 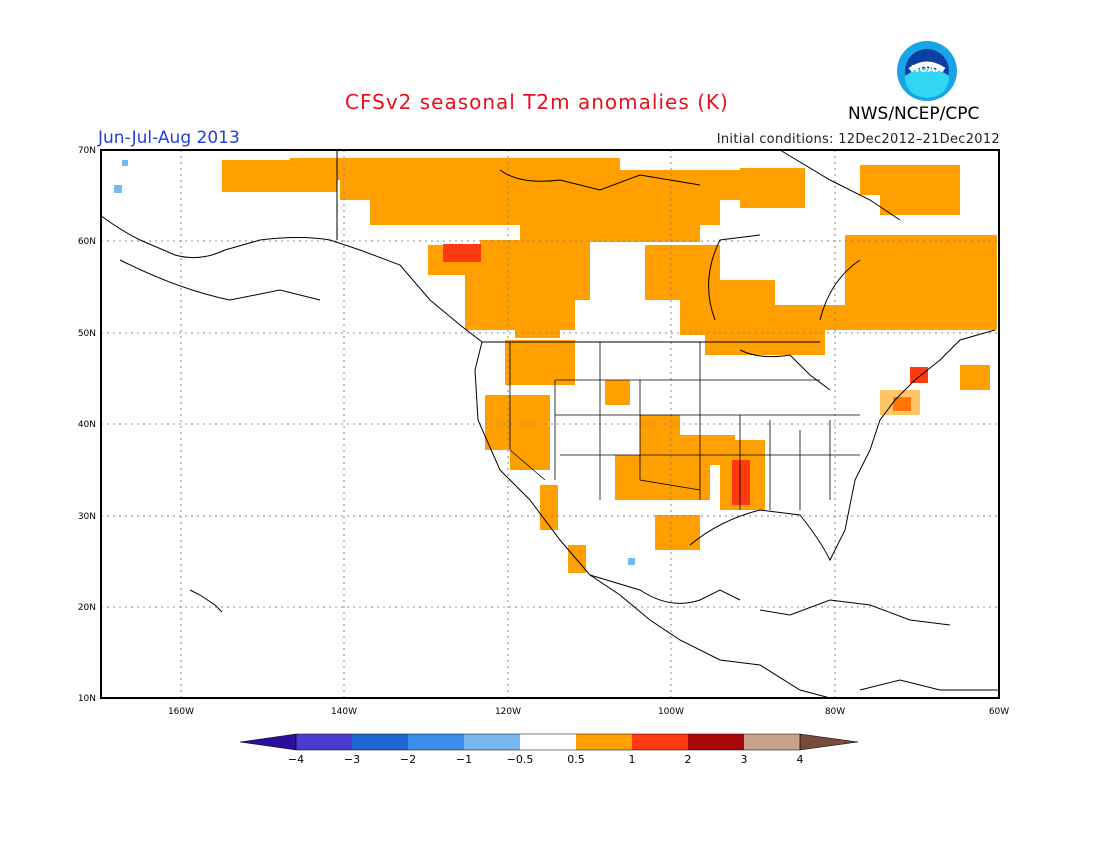 I want to click on map-title: CFSv2 seasonal T2m anomalies (K), so click(x=537, y=102).